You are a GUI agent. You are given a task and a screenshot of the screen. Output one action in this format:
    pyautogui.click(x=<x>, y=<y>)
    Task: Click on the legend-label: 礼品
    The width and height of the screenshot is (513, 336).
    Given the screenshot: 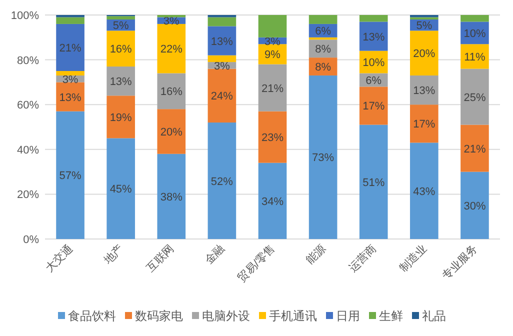 What is the action you would take?
    pyautogui.click(x=434, y=316)
    